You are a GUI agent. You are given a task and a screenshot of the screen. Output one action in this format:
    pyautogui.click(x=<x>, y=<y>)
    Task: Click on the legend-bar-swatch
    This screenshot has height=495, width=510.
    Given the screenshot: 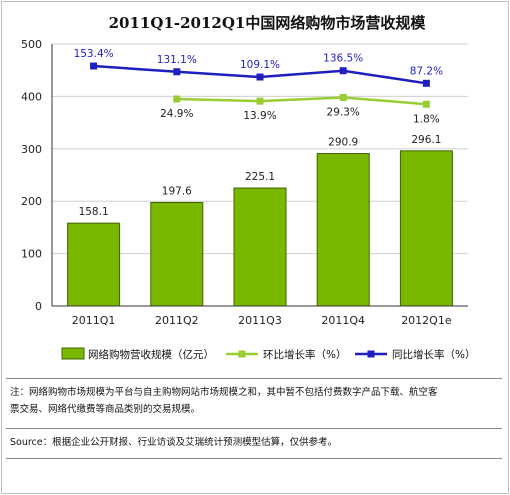 What is the action you would take?
    pyautogui.click(x=73, y=353)
    